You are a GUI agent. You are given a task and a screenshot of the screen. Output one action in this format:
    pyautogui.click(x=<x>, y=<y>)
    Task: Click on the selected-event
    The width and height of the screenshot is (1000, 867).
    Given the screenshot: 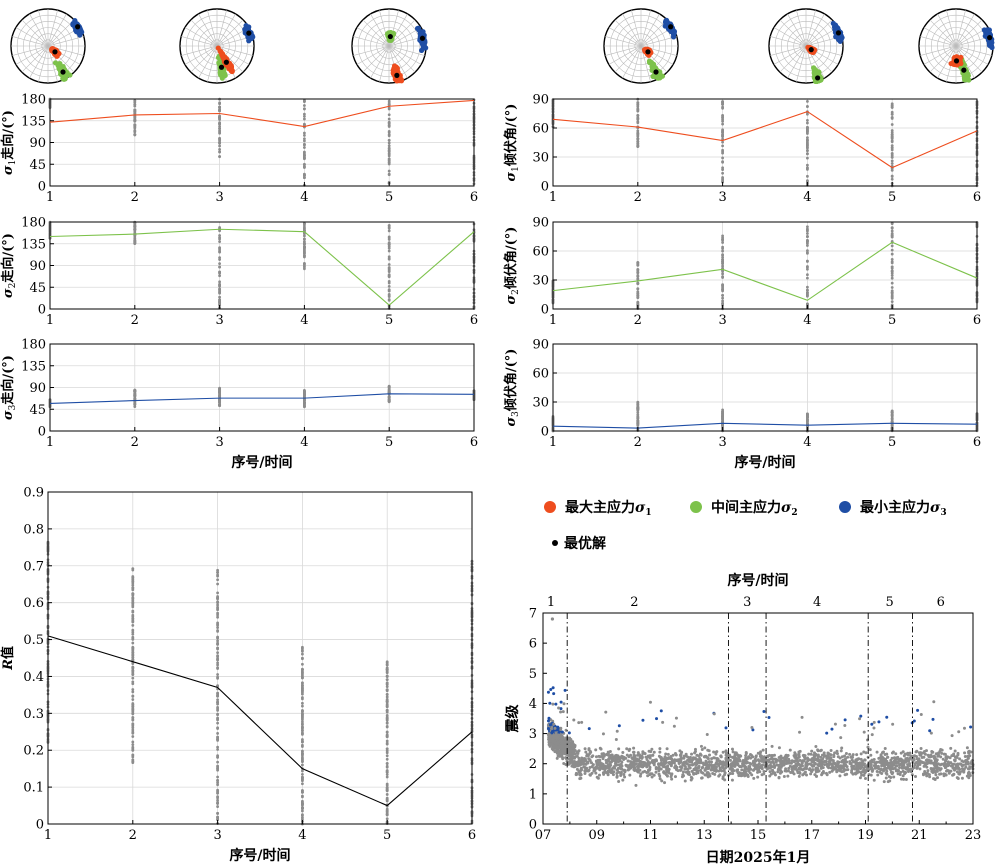 What is the action you would take?
    pyautogui.click(x=914, y=721)
    